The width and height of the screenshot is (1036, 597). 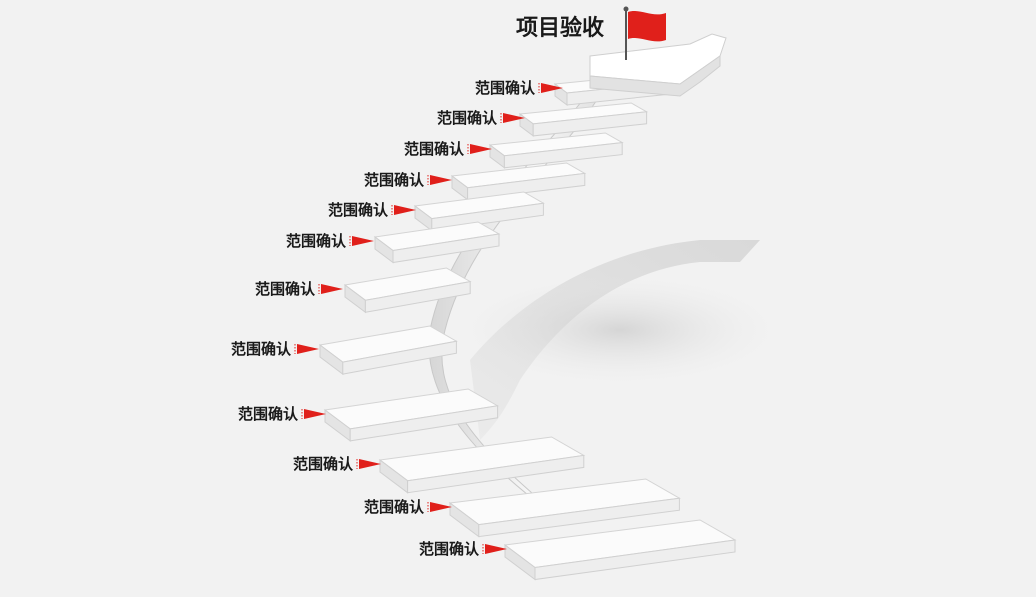 What do you see at coordinates (658, 65) in the screenshot?
I see `top-landing-arrow` at bounding box center [658, 65].